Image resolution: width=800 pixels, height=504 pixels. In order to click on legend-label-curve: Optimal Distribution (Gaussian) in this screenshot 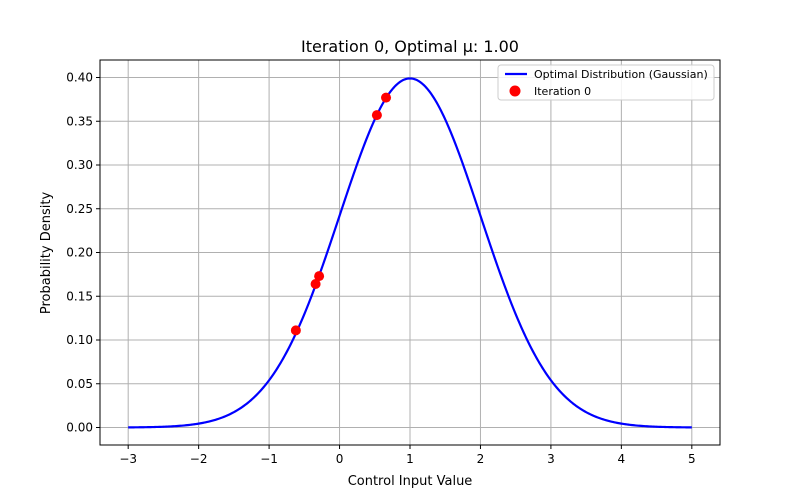, I will do `click(621, 74)`.